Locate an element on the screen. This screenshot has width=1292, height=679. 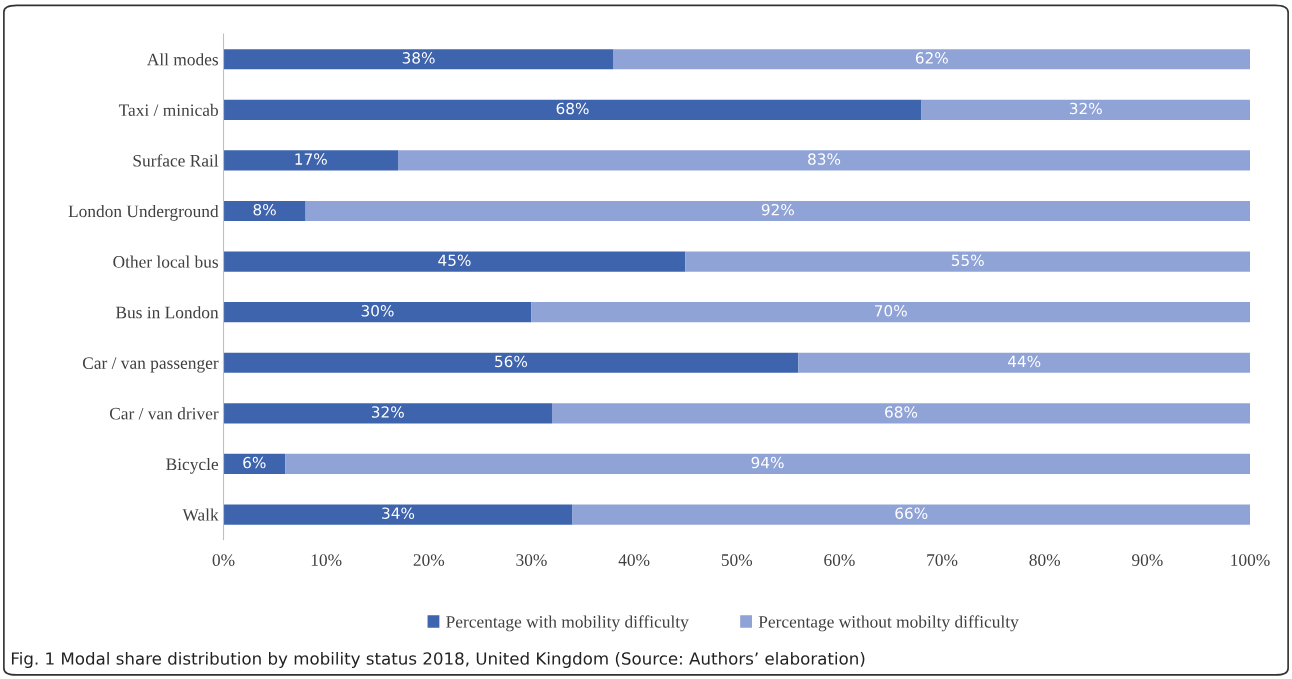
data-label: 62% is located at coordinates (931, 58).